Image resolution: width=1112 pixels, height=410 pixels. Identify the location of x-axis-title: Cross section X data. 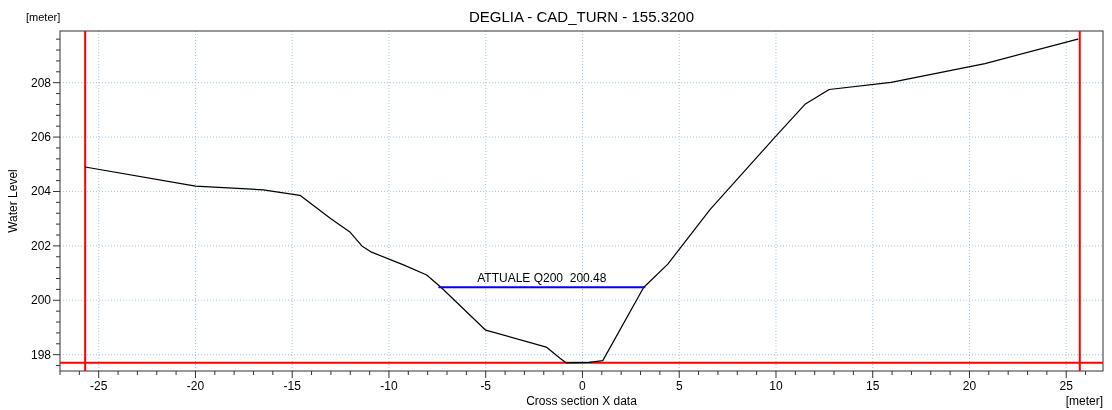
(582, 401).